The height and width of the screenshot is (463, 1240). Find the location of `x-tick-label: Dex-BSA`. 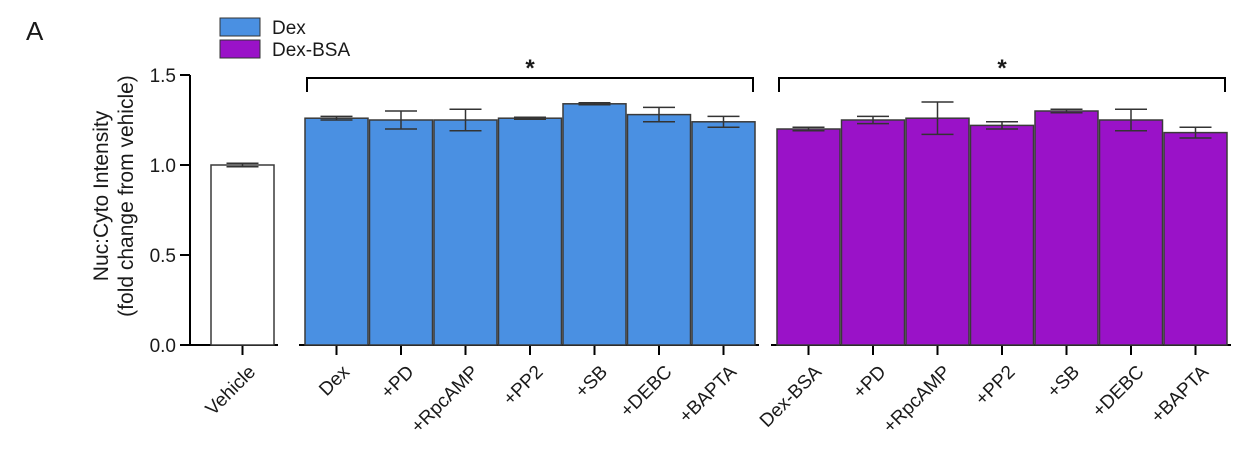

x-tick-label: Dex-BSA is located at coordinates (791, 396).